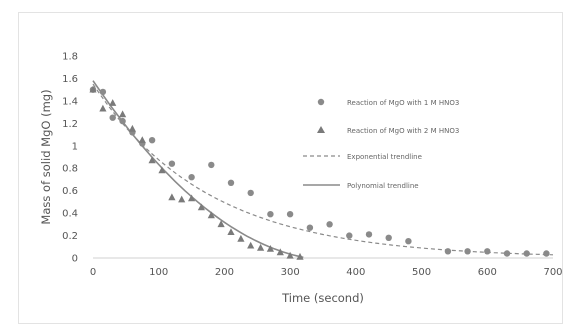  What do you see at coordinates (224, 272) in the screenshot?
I see `x-tick-label: 200` at bounding box center [224, 272].